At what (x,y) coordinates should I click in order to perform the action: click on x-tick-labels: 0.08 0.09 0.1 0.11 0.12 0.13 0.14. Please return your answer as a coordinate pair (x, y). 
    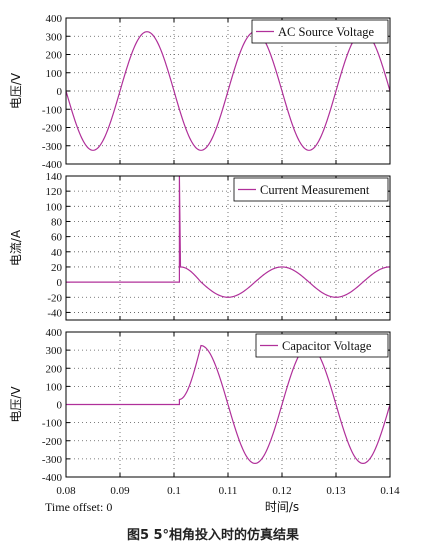
    Looking at the image, I should click on (228, 491).